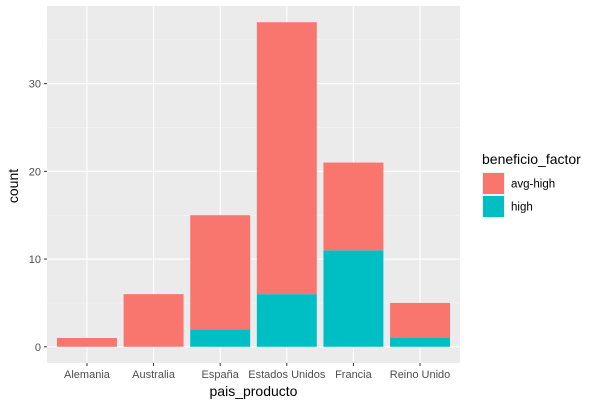 The image size is (600, 405). I want to click on legend: beneficio_factor avg-high high, so click(531, 184).